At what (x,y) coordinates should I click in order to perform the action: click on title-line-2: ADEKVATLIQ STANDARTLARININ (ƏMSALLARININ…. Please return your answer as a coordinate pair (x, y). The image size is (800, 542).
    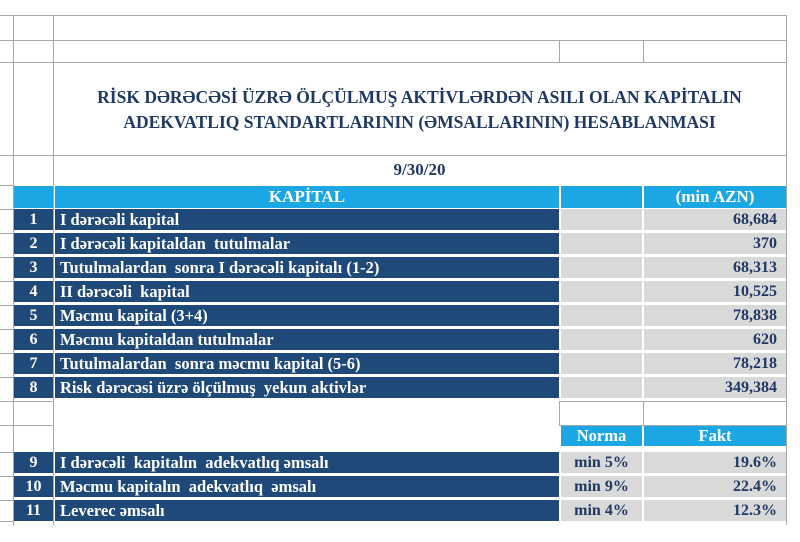
    Looking at the image, I should click on (419, 122).